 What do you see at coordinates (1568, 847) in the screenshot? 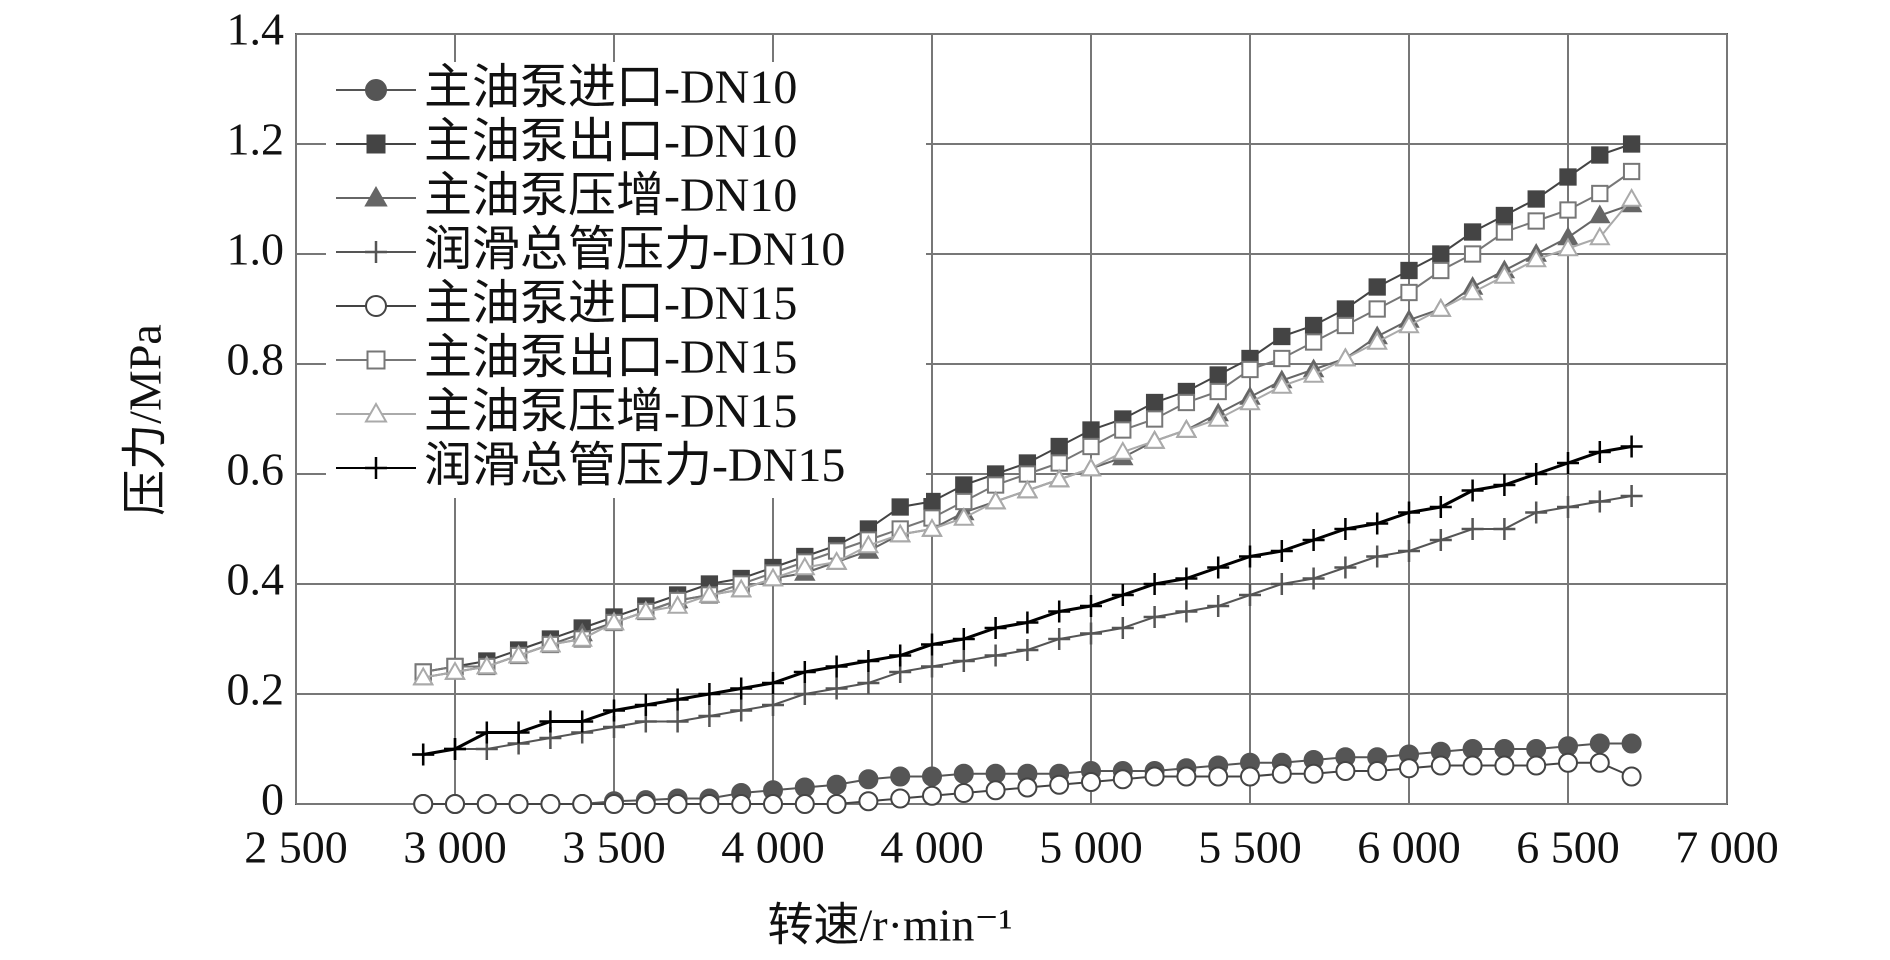
I see `x-tick-label: 6 500` at bounding box center [1568, 847].